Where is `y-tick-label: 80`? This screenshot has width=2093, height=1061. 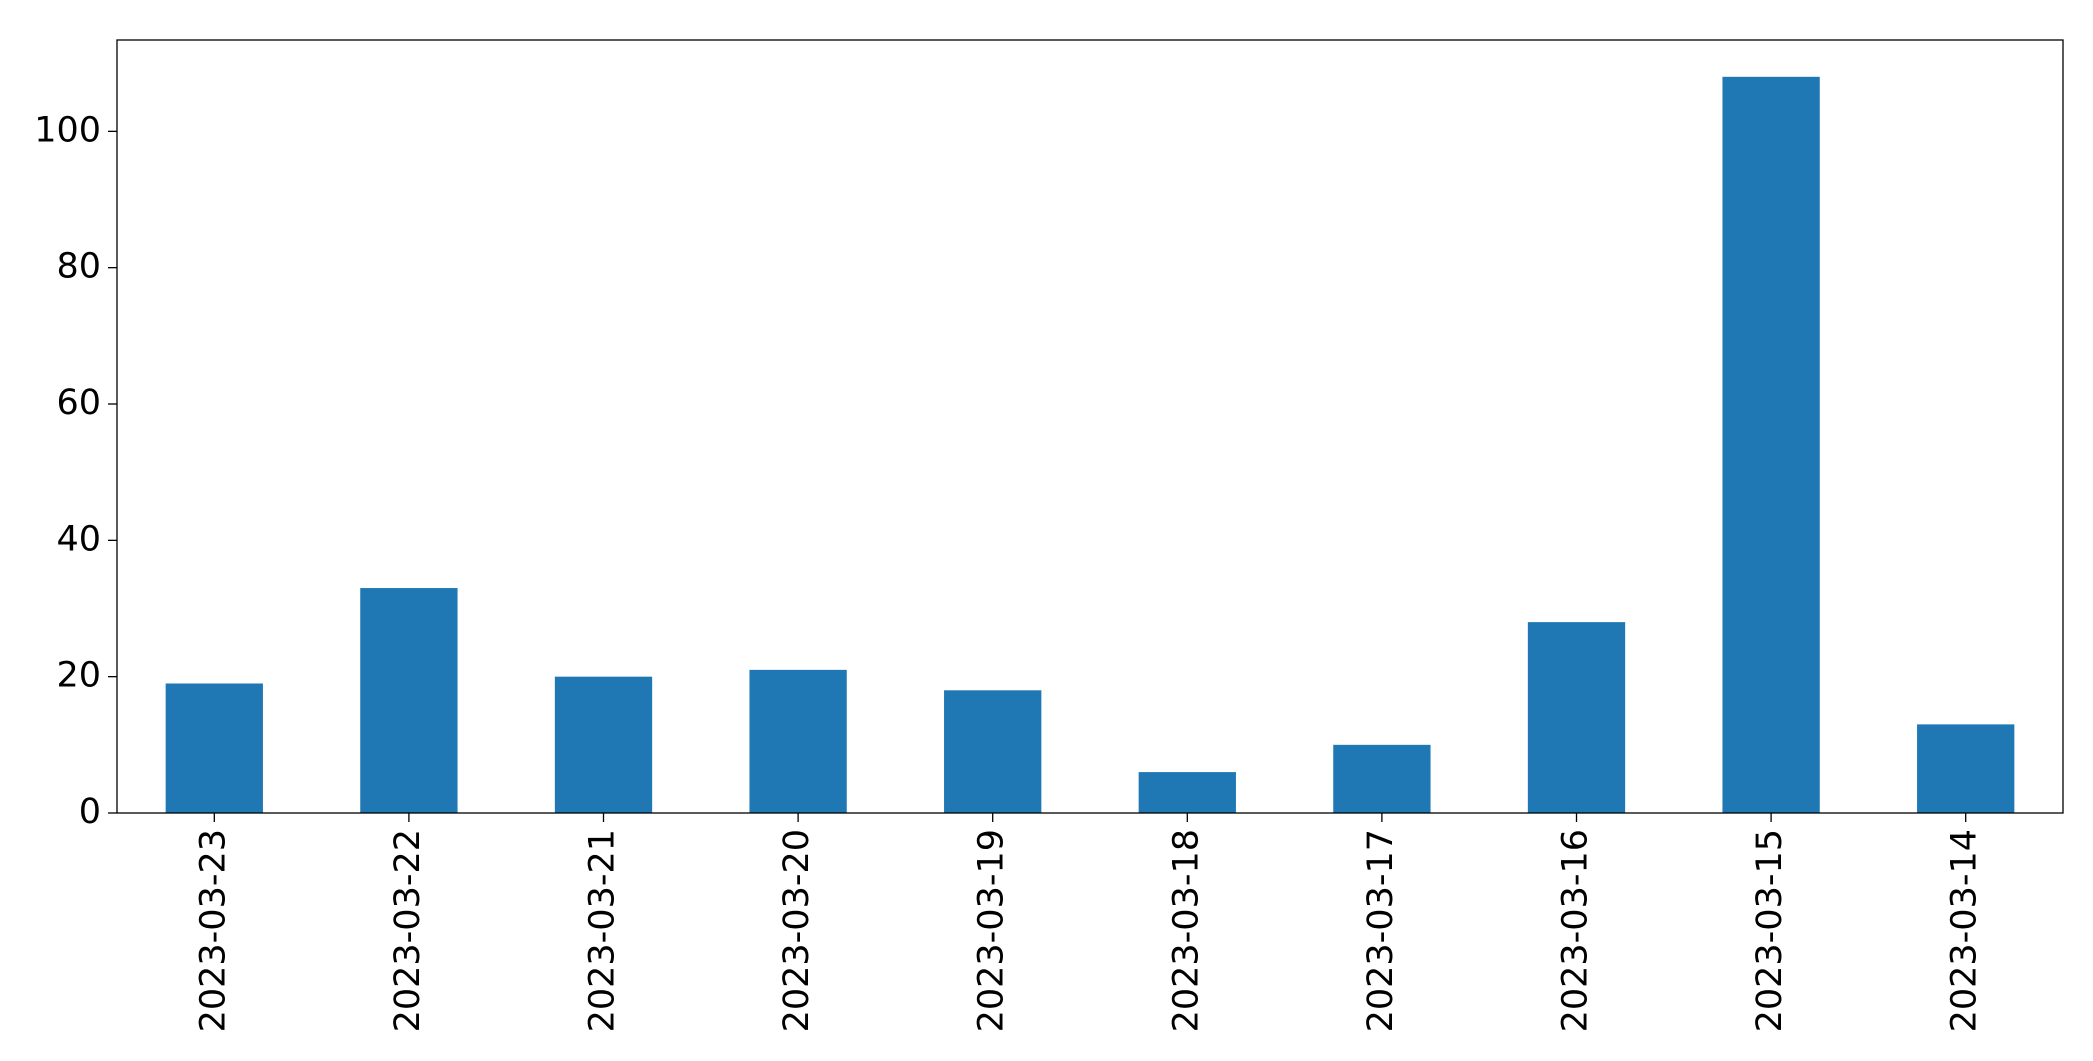
y-tick-label: 80 is located at coordinates (78, 267).